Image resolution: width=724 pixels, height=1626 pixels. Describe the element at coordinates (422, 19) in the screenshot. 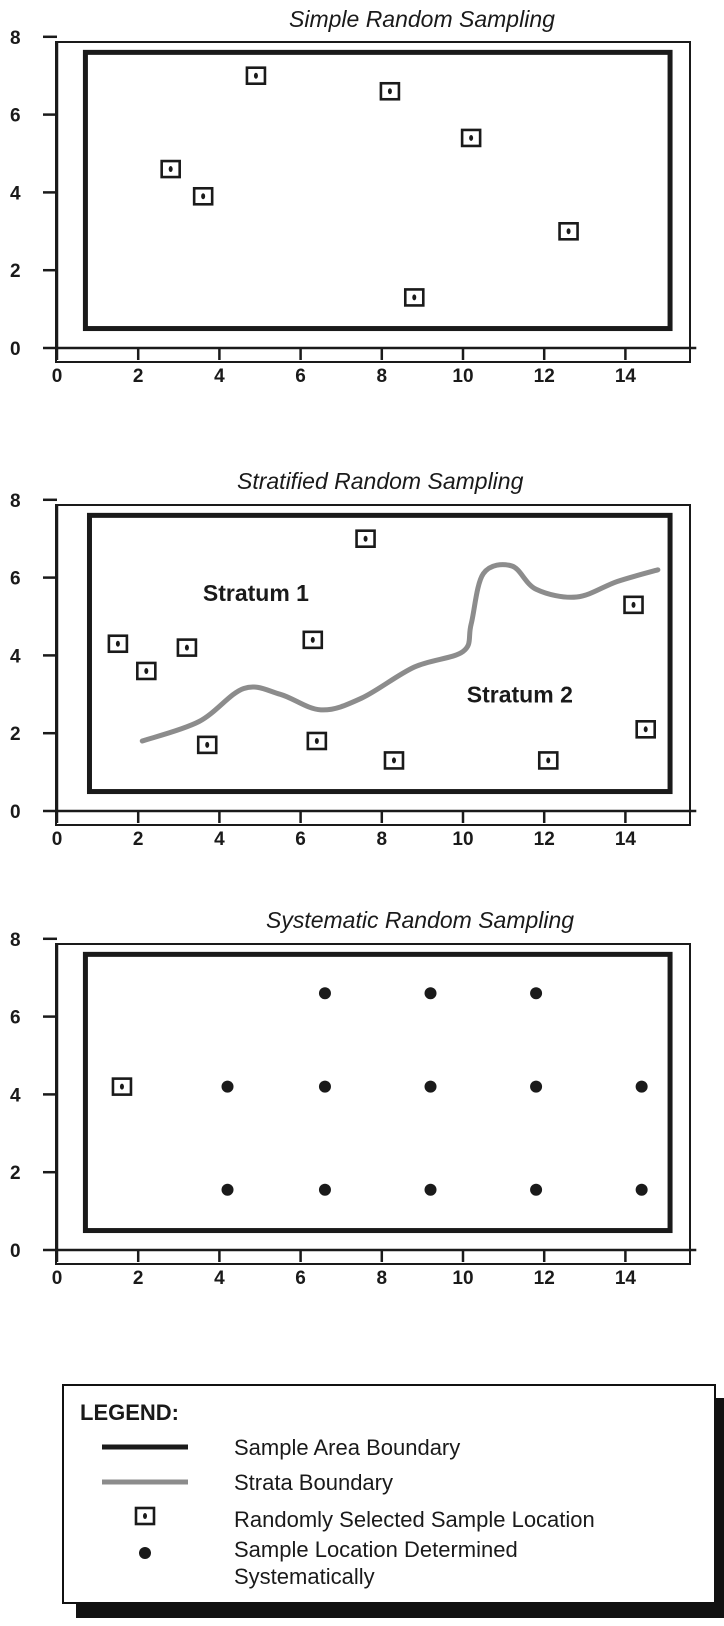

I see `chart-title-simple: Simple Random Sampling` at that location.